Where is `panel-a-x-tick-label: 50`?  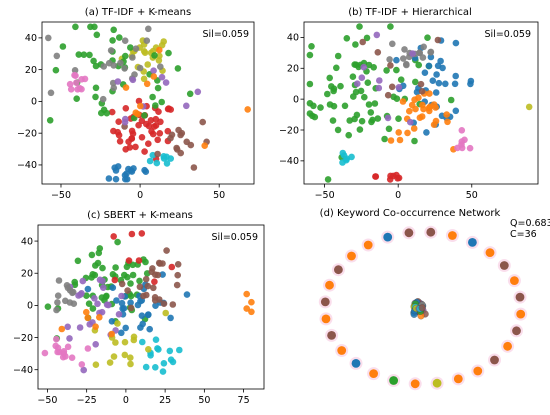 panel-a-x-tick-label: 50 is located at coordinates (219, 195).